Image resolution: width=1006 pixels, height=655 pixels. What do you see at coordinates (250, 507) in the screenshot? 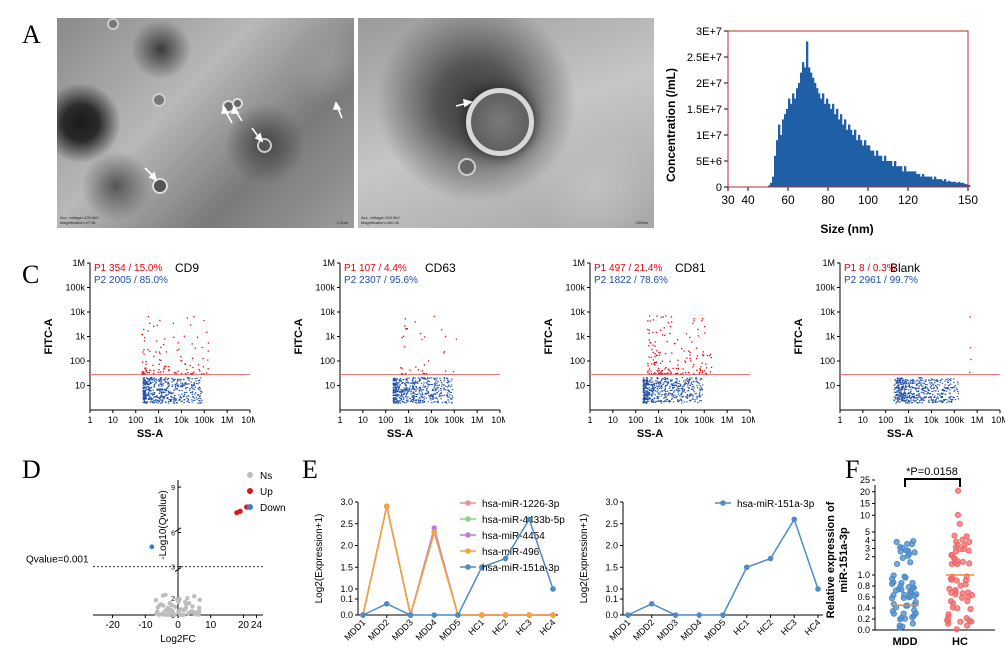
I see `volcano-legend-marker` at bounding box center [250, 507].